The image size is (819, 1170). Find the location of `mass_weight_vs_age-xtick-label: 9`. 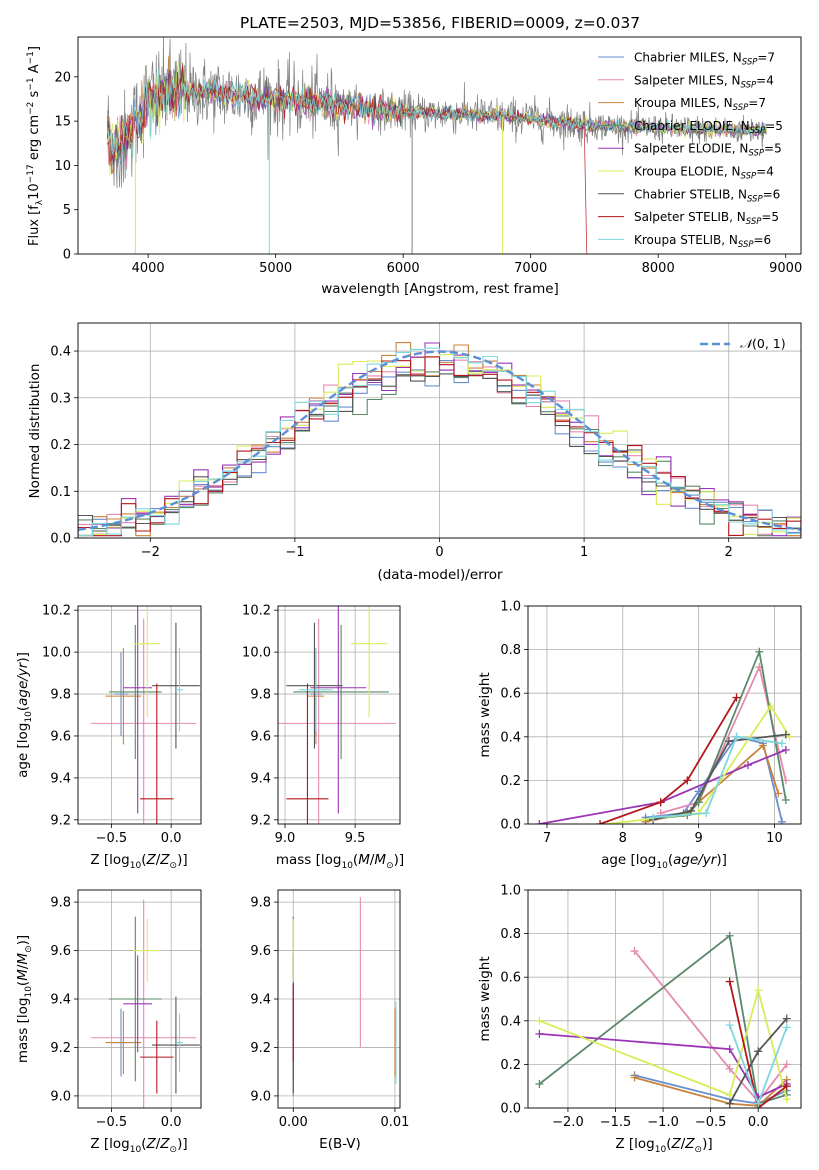

mass_weight_vs_age-xtick-label: 9 is located at coordinates (698, 838).